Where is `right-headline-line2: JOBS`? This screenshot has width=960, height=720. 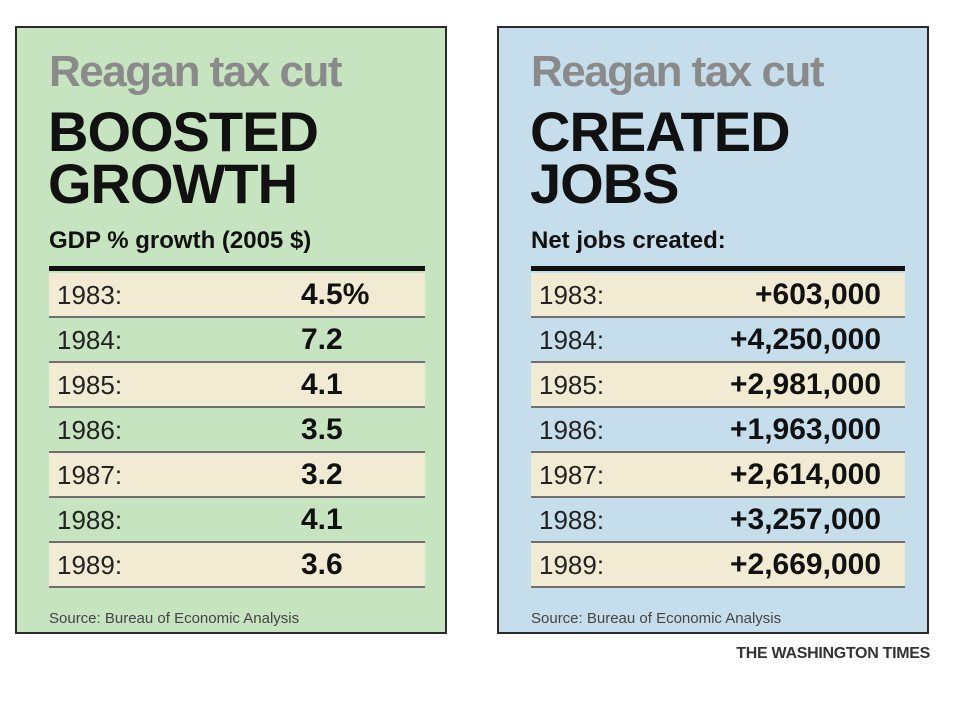 right-headline-line2: JOBS is located at coordinates (604, 183).